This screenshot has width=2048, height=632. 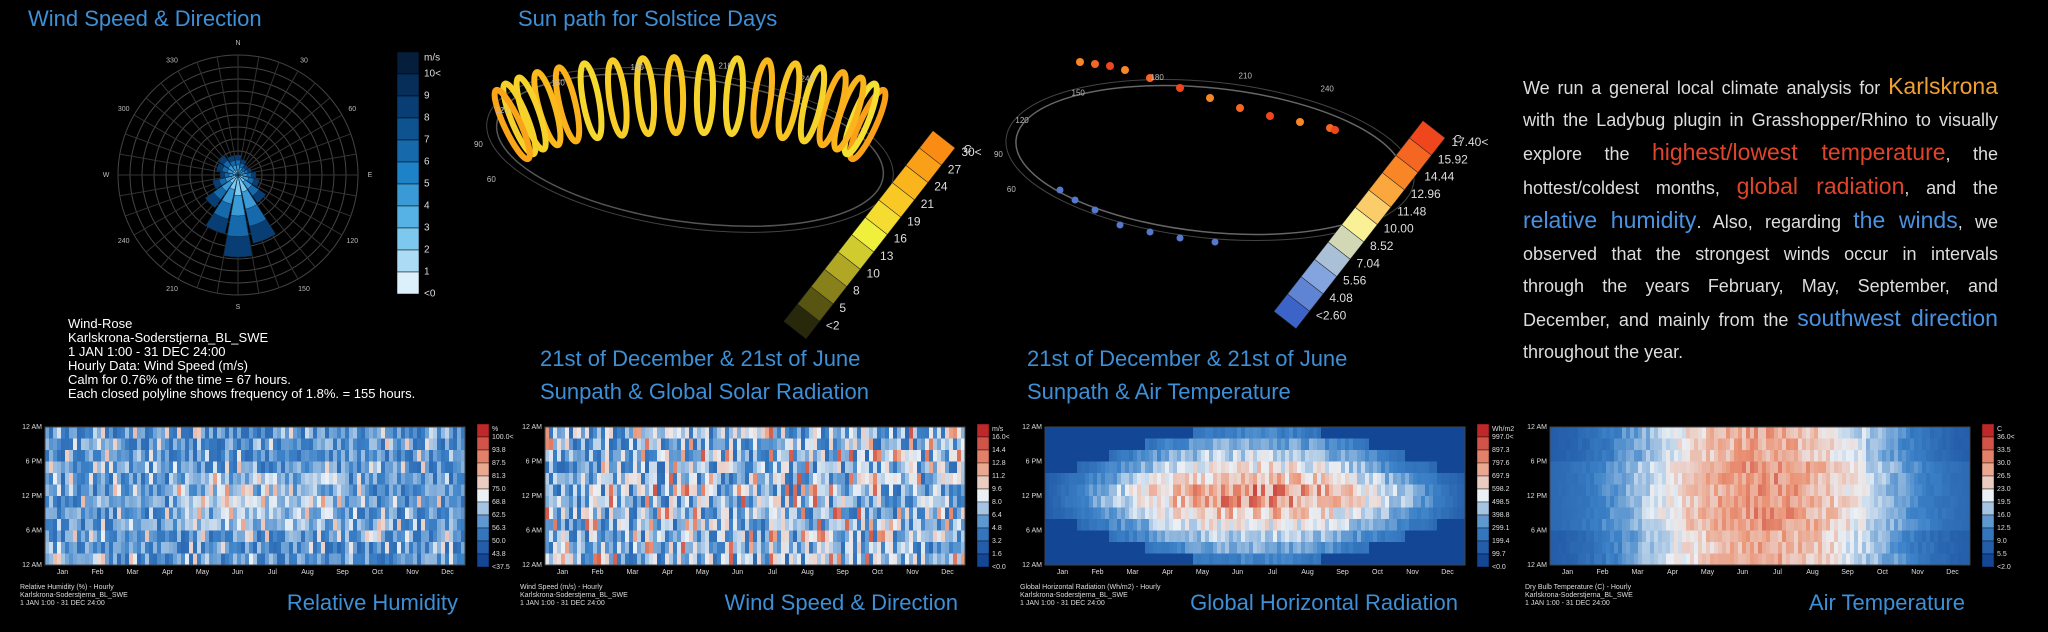 What do you see at coordinates (168, 572) in the screenshot?
I see `month-label: Apr` at bounding box center [168, 572].